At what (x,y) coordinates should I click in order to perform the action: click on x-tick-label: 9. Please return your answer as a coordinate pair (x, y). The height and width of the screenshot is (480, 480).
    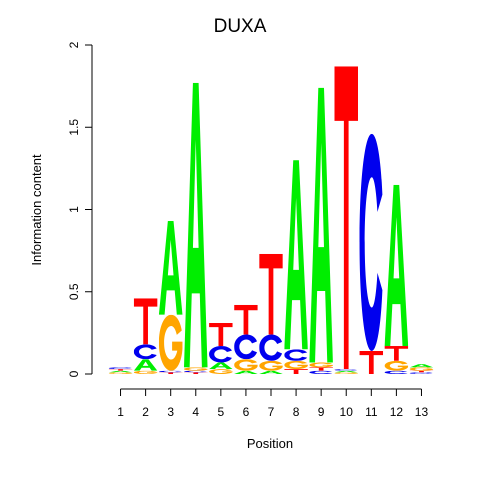
    Looking at the image, I should click on (321, 412).